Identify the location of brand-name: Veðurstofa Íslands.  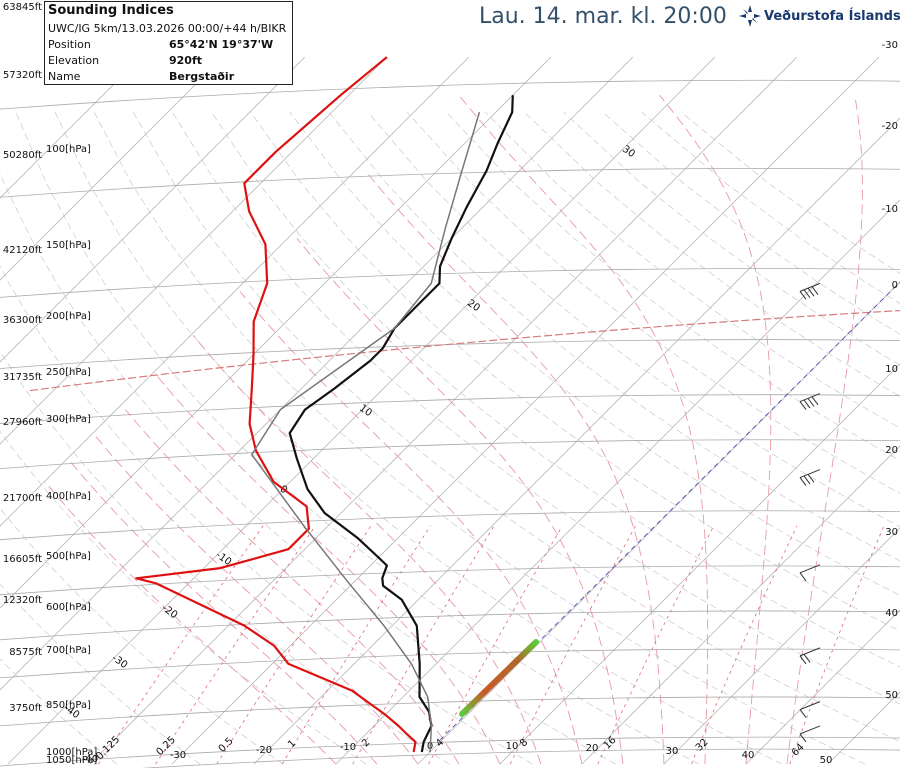
(832, 16).